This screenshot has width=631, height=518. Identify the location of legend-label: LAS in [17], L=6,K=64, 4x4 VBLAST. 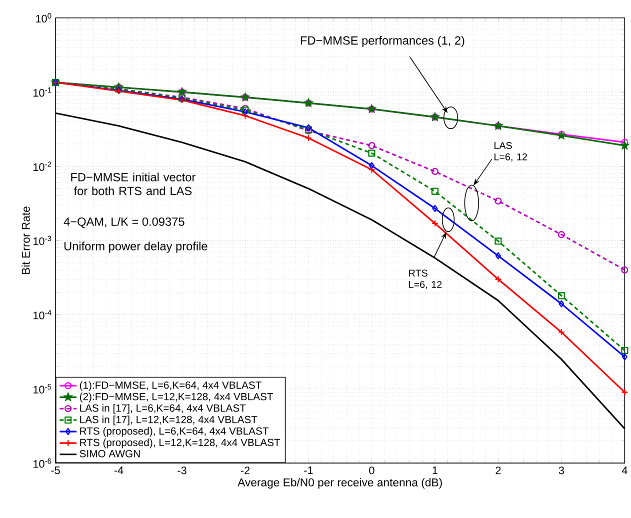
(163, 409).